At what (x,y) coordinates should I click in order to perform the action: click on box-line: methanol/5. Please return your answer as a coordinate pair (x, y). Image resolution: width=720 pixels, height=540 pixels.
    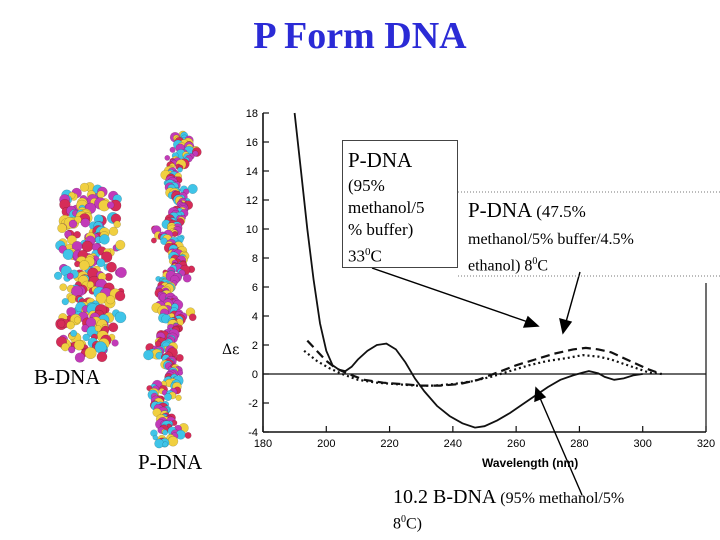
    Looking at the image, I should click on (386, 207).